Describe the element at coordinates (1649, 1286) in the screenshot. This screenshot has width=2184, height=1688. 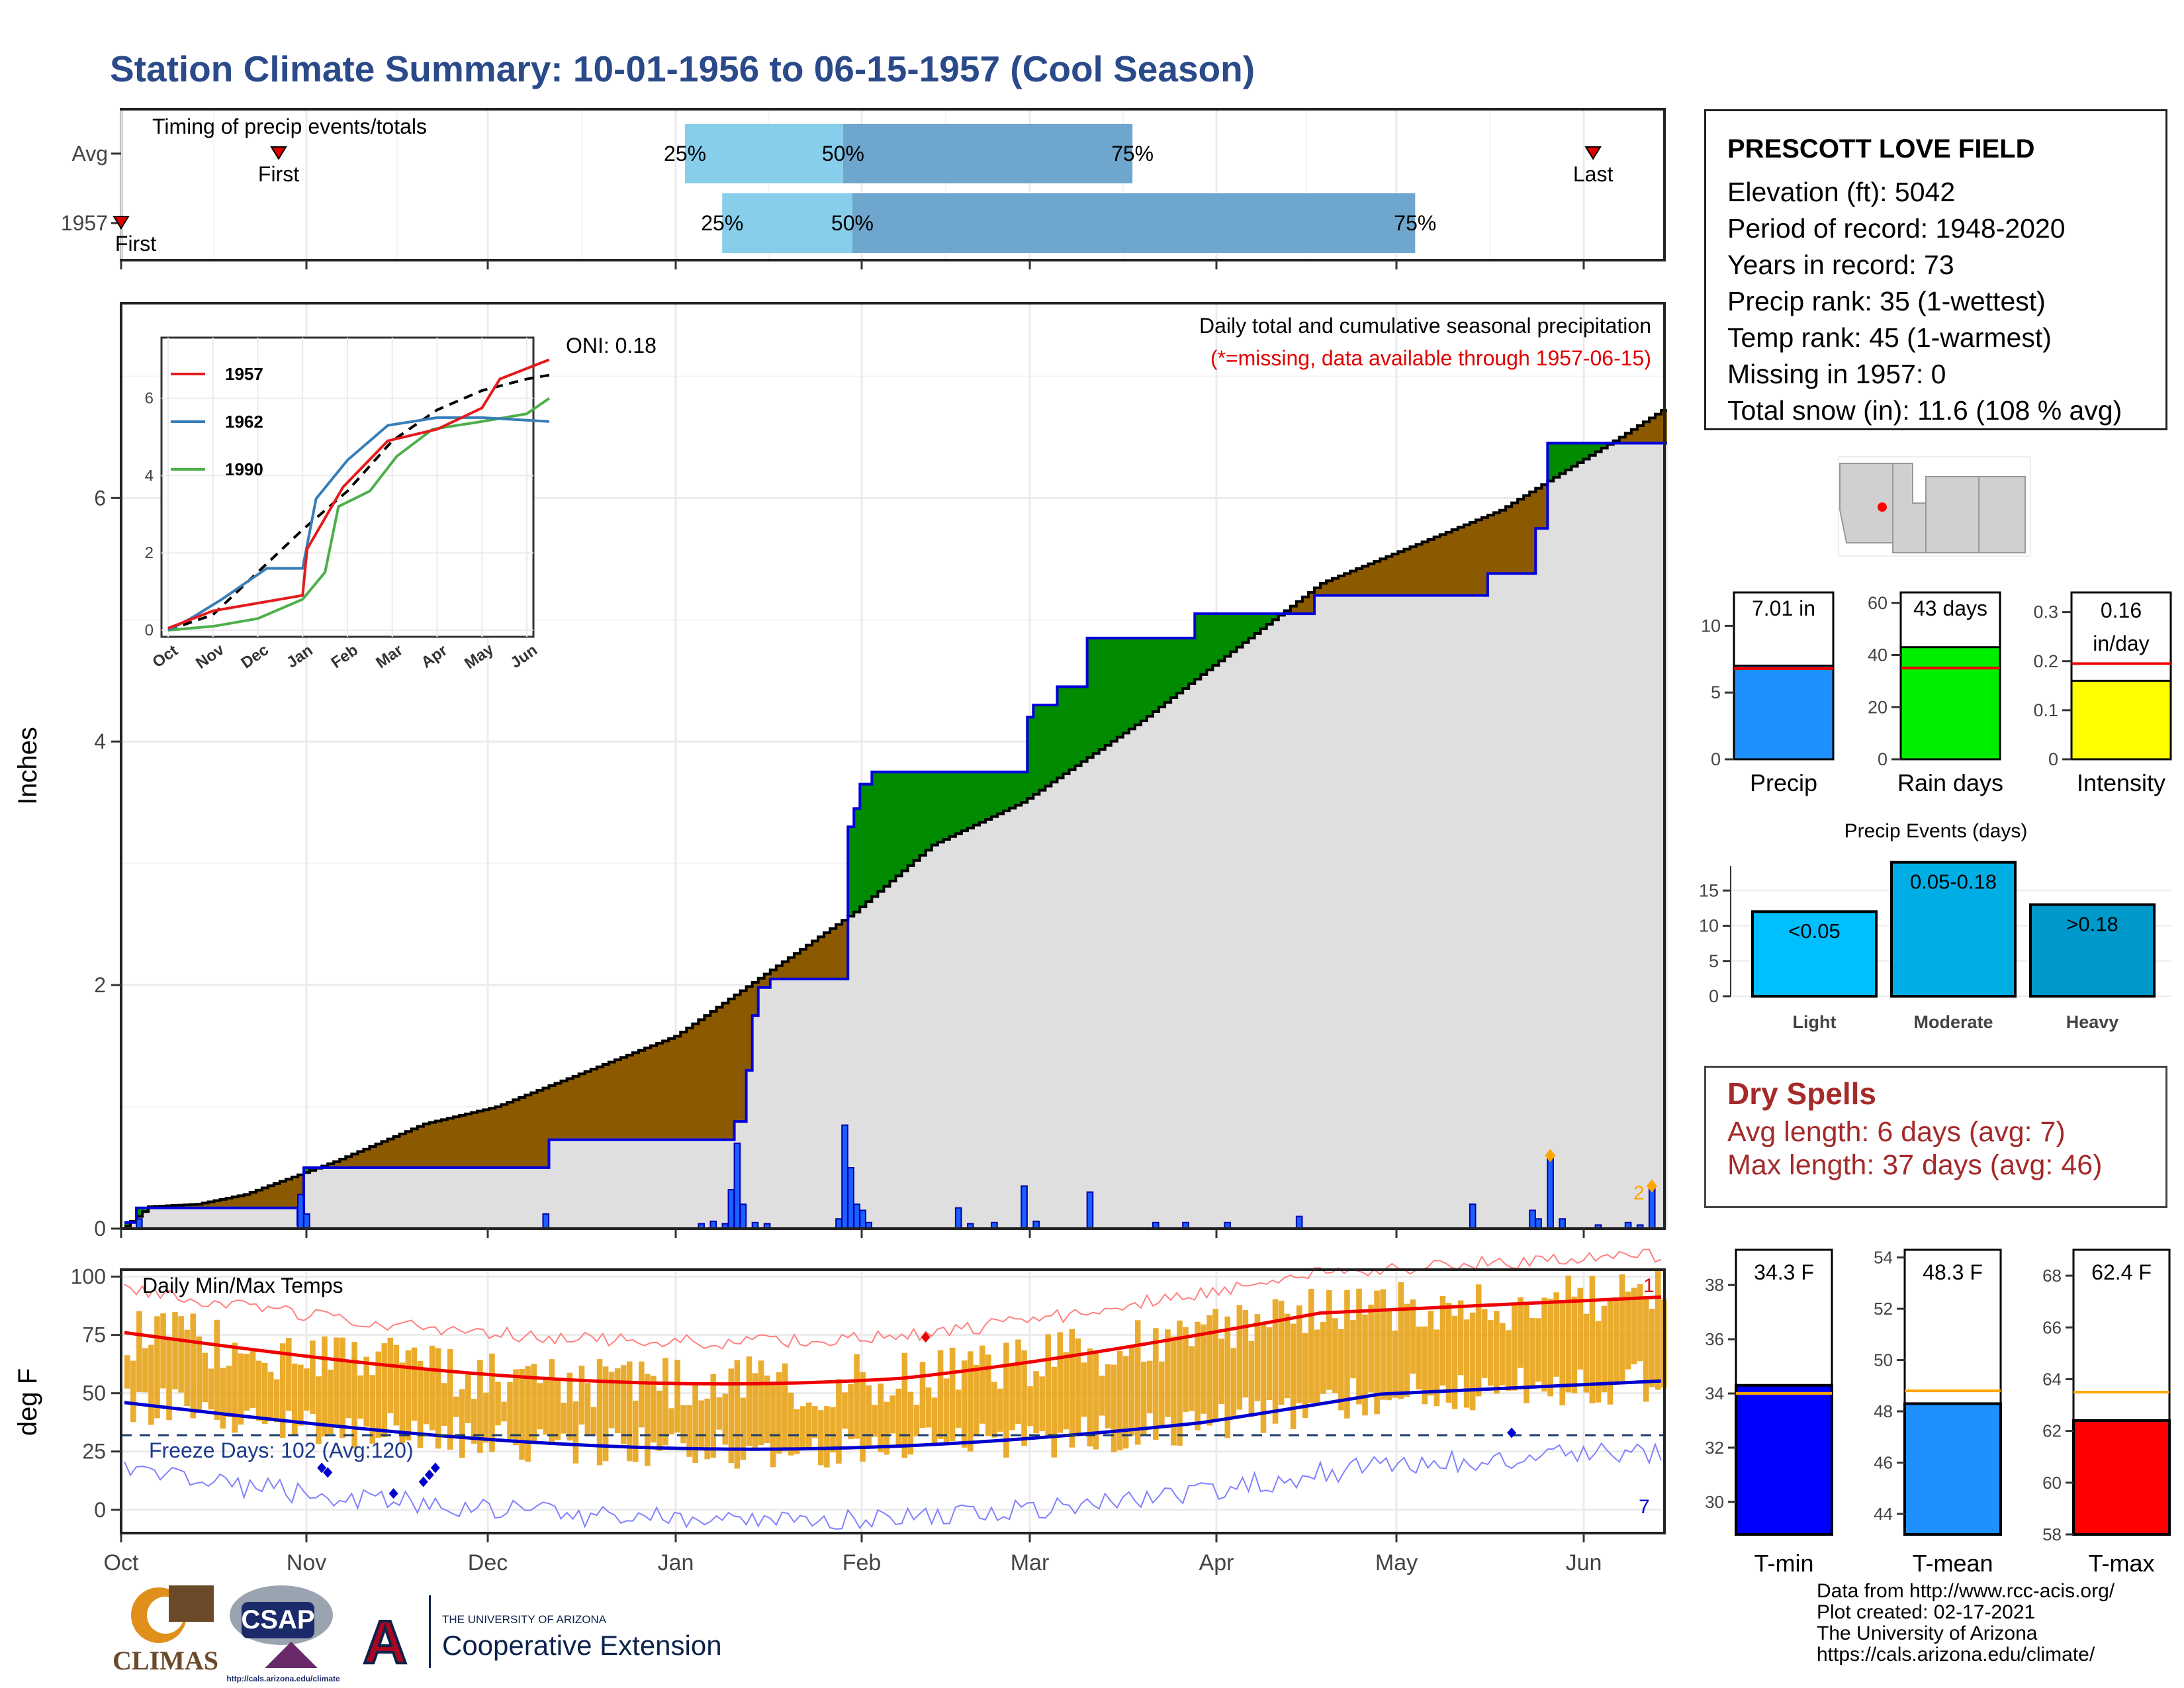
I see `temp-high-count: 1` at that location.